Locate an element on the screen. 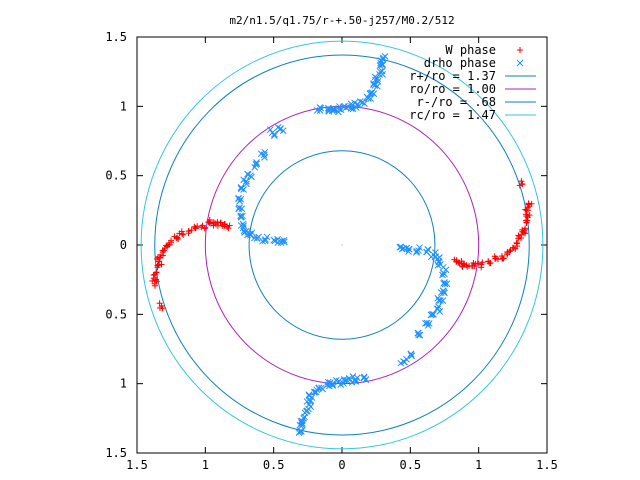 The height and width of the screenshot is (480, 640). y-tick-label: 1 is located at coordinates (123, 106).